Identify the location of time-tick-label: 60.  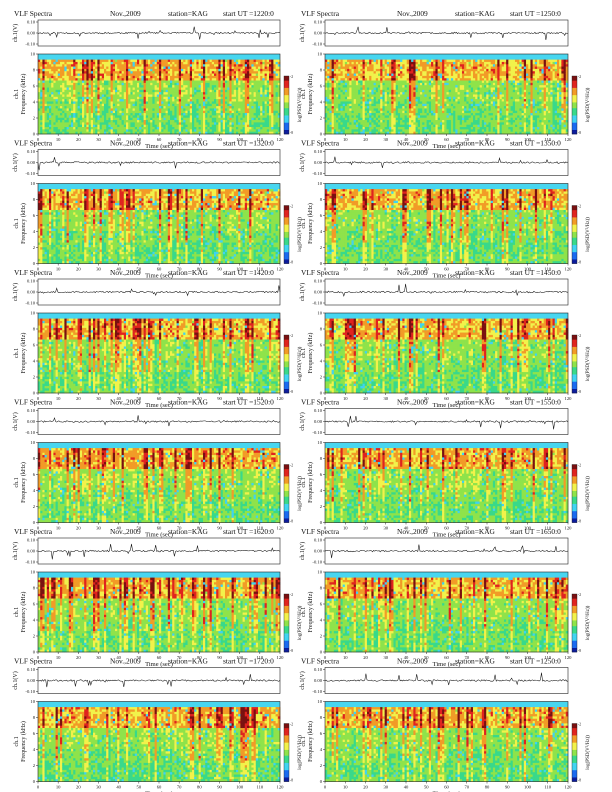
(446, 657).